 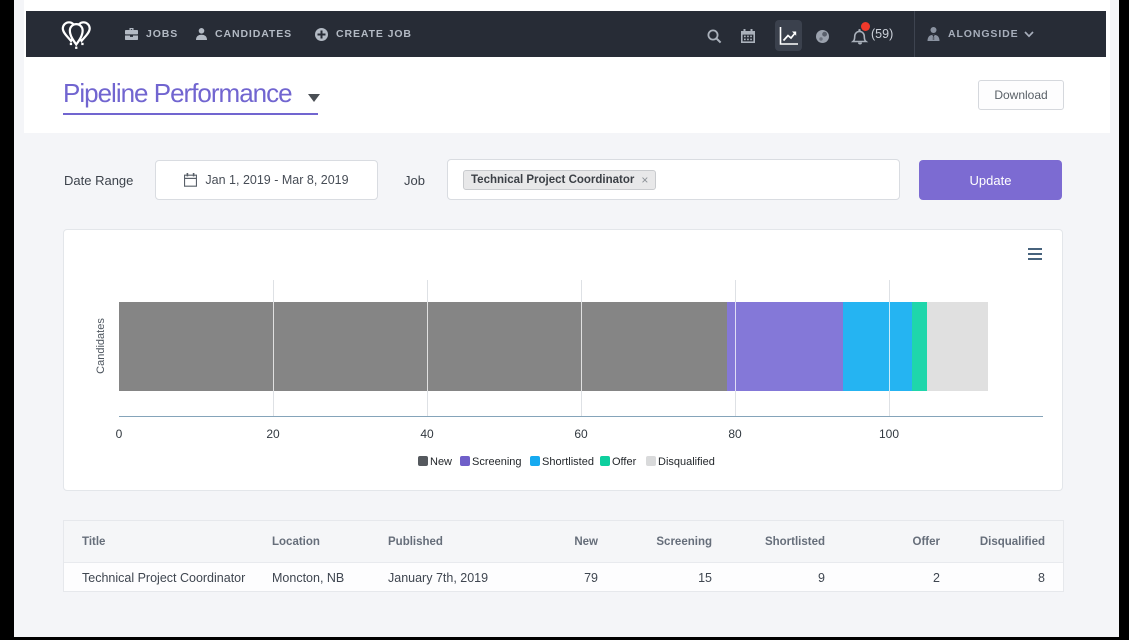 I want to click on svg-text: New, so click(x=441, y=462).